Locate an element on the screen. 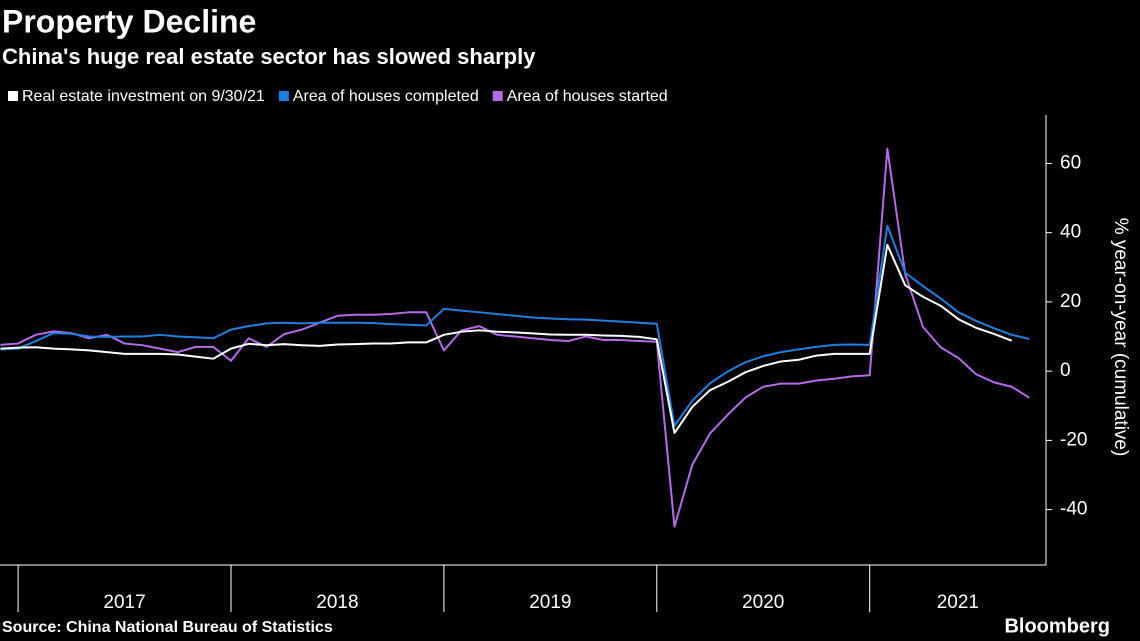 The width and height of the screenshot is (1140, 641). y-tick-label: 40 is located at coordinates (1070, 232).